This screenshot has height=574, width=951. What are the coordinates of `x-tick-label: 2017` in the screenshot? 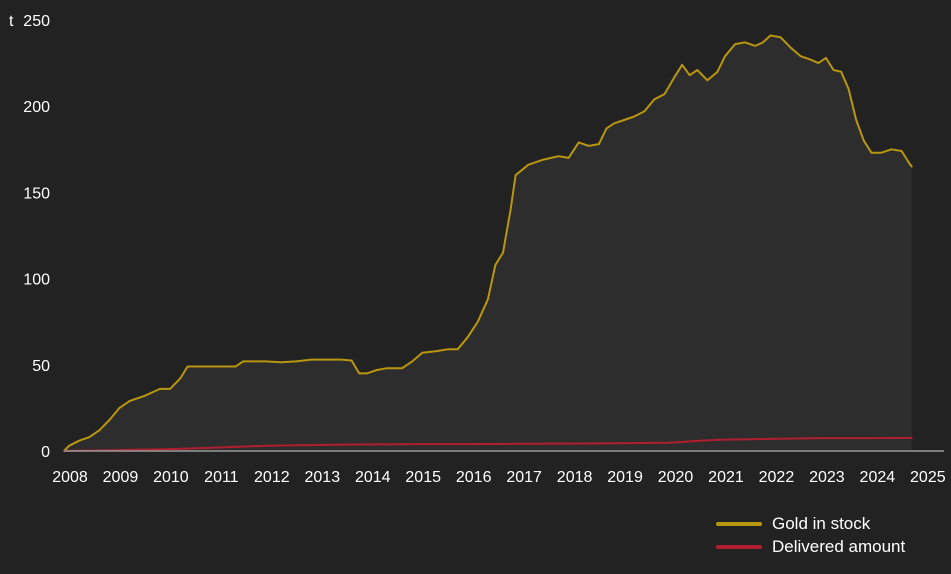 It's located at (524, 477).